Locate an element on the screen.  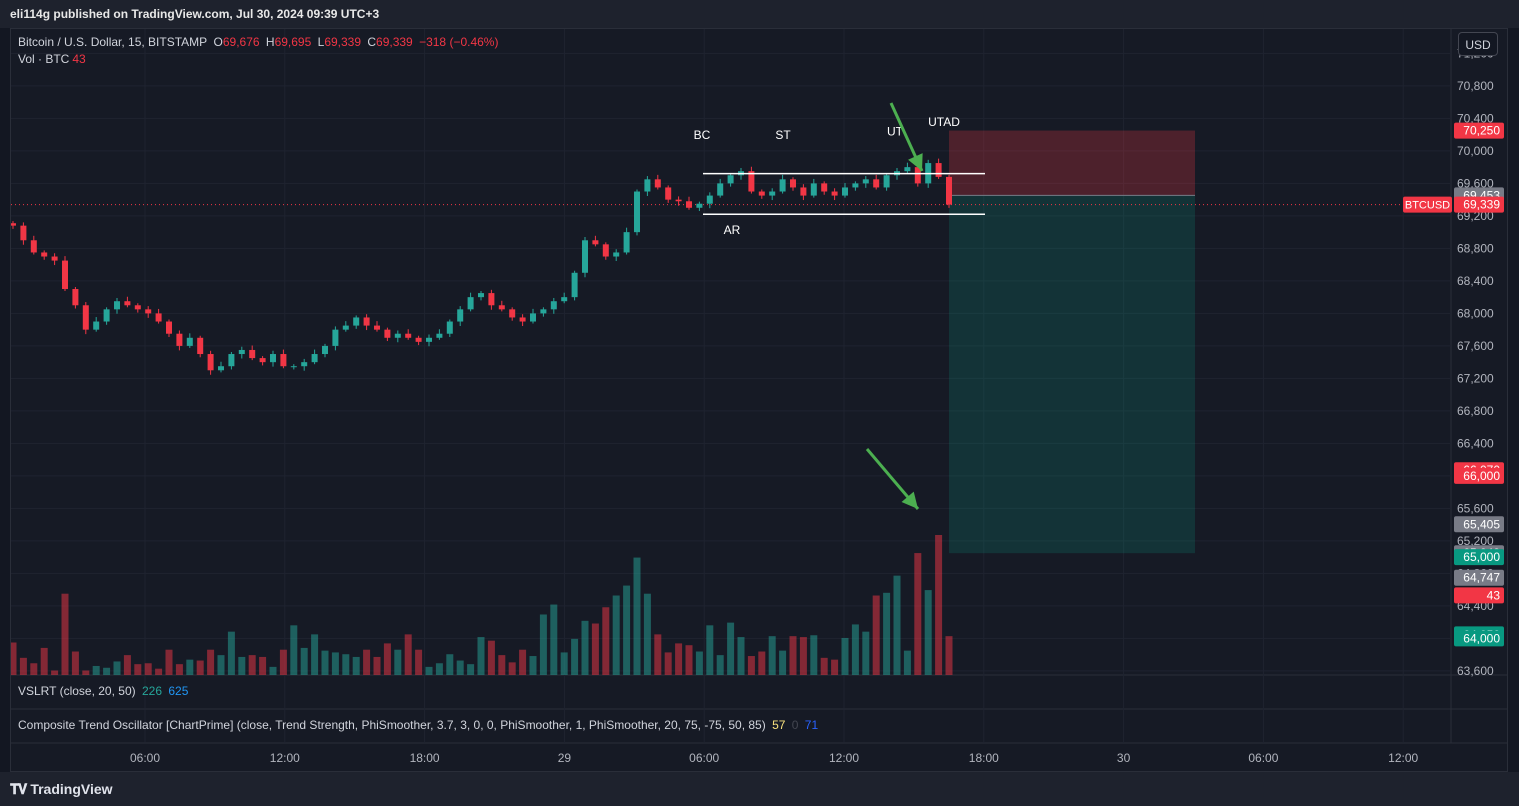
y-tick-label: 65,600 is located at coordinates (1475, 508).